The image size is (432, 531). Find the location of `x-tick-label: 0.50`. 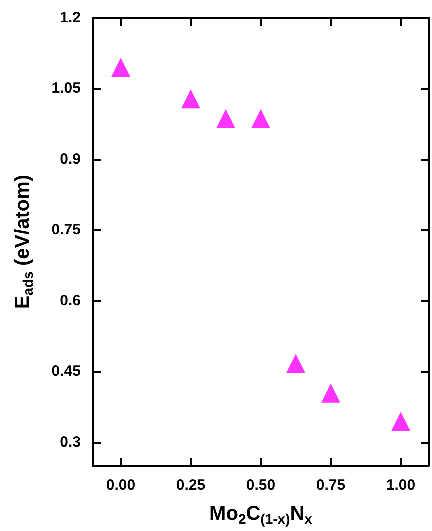

x-tick-label: 0.50 is located at coordinates (261, 485).